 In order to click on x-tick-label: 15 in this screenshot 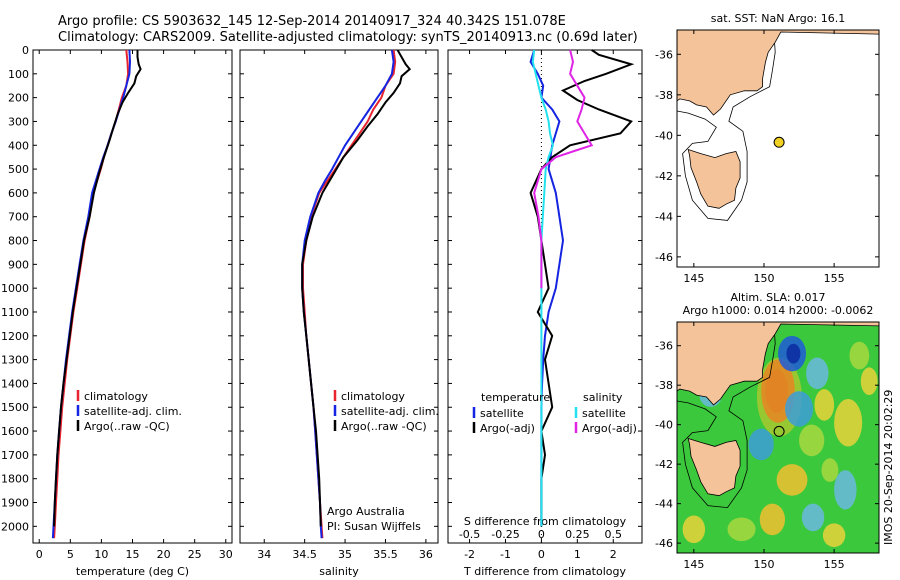, I will do `click(133, 554)`.